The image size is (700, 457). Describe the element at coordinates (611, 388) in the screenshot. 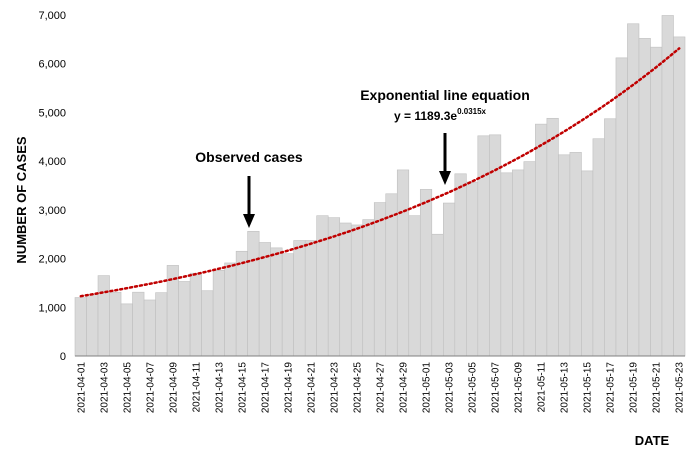

I see `x-tick-label: 2021-05-17` at that location.